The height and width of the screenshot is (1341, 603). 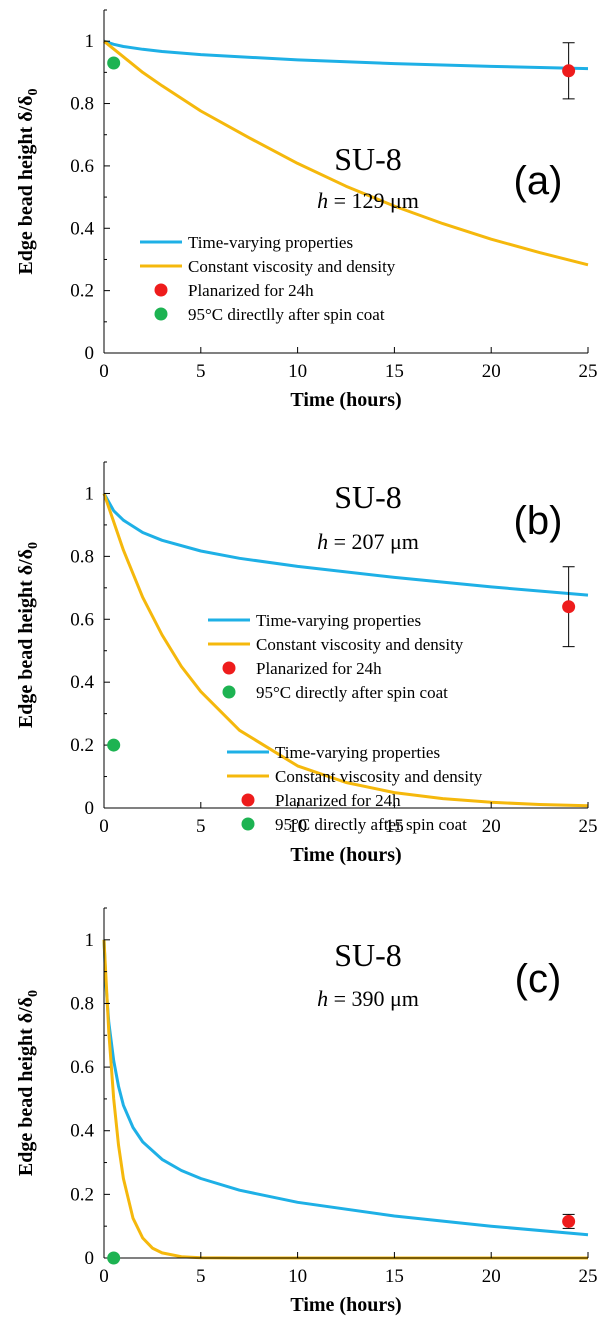 What do you see at coordinates (538, 181) in the screenshot?
I see `panel-label: (a)` at bounding box center [538, 181].